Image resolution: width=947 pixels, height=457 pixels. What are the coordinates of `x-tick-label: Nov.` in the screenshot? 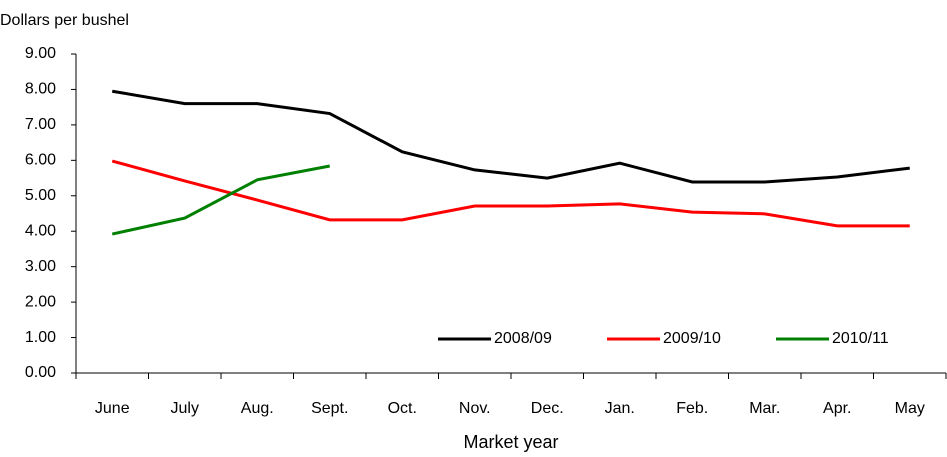 It's located at (475, 408).